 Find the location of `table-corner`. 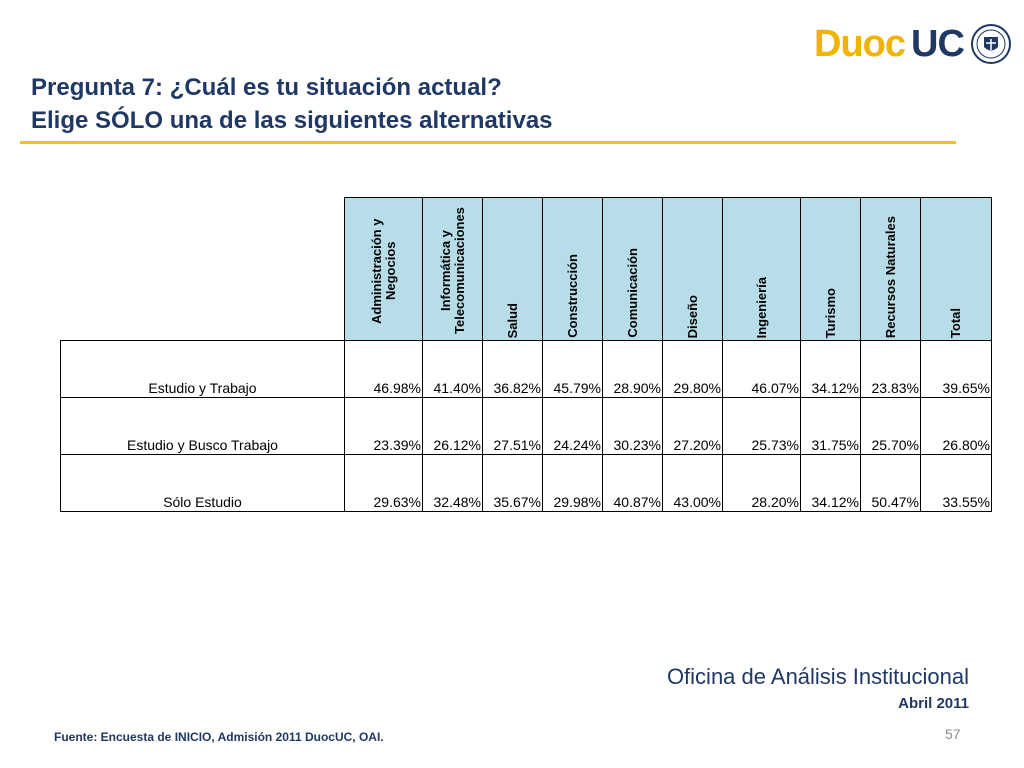

table-corner is located at coordinates (203, 269).